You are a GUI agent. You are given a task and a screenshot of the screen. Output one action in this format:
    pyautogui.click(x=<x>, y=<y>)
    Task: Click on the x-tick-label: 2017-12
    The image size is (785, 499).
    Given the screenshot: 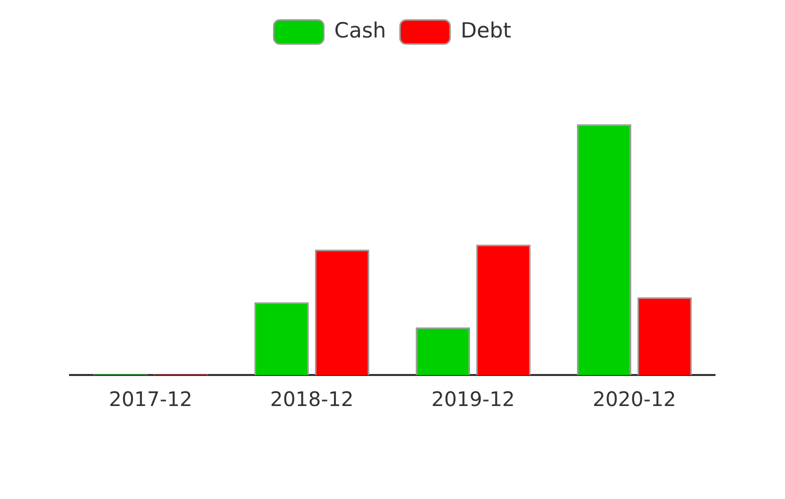 What is the action you would take?
    pyautogui.click(x=150, y=399)
    